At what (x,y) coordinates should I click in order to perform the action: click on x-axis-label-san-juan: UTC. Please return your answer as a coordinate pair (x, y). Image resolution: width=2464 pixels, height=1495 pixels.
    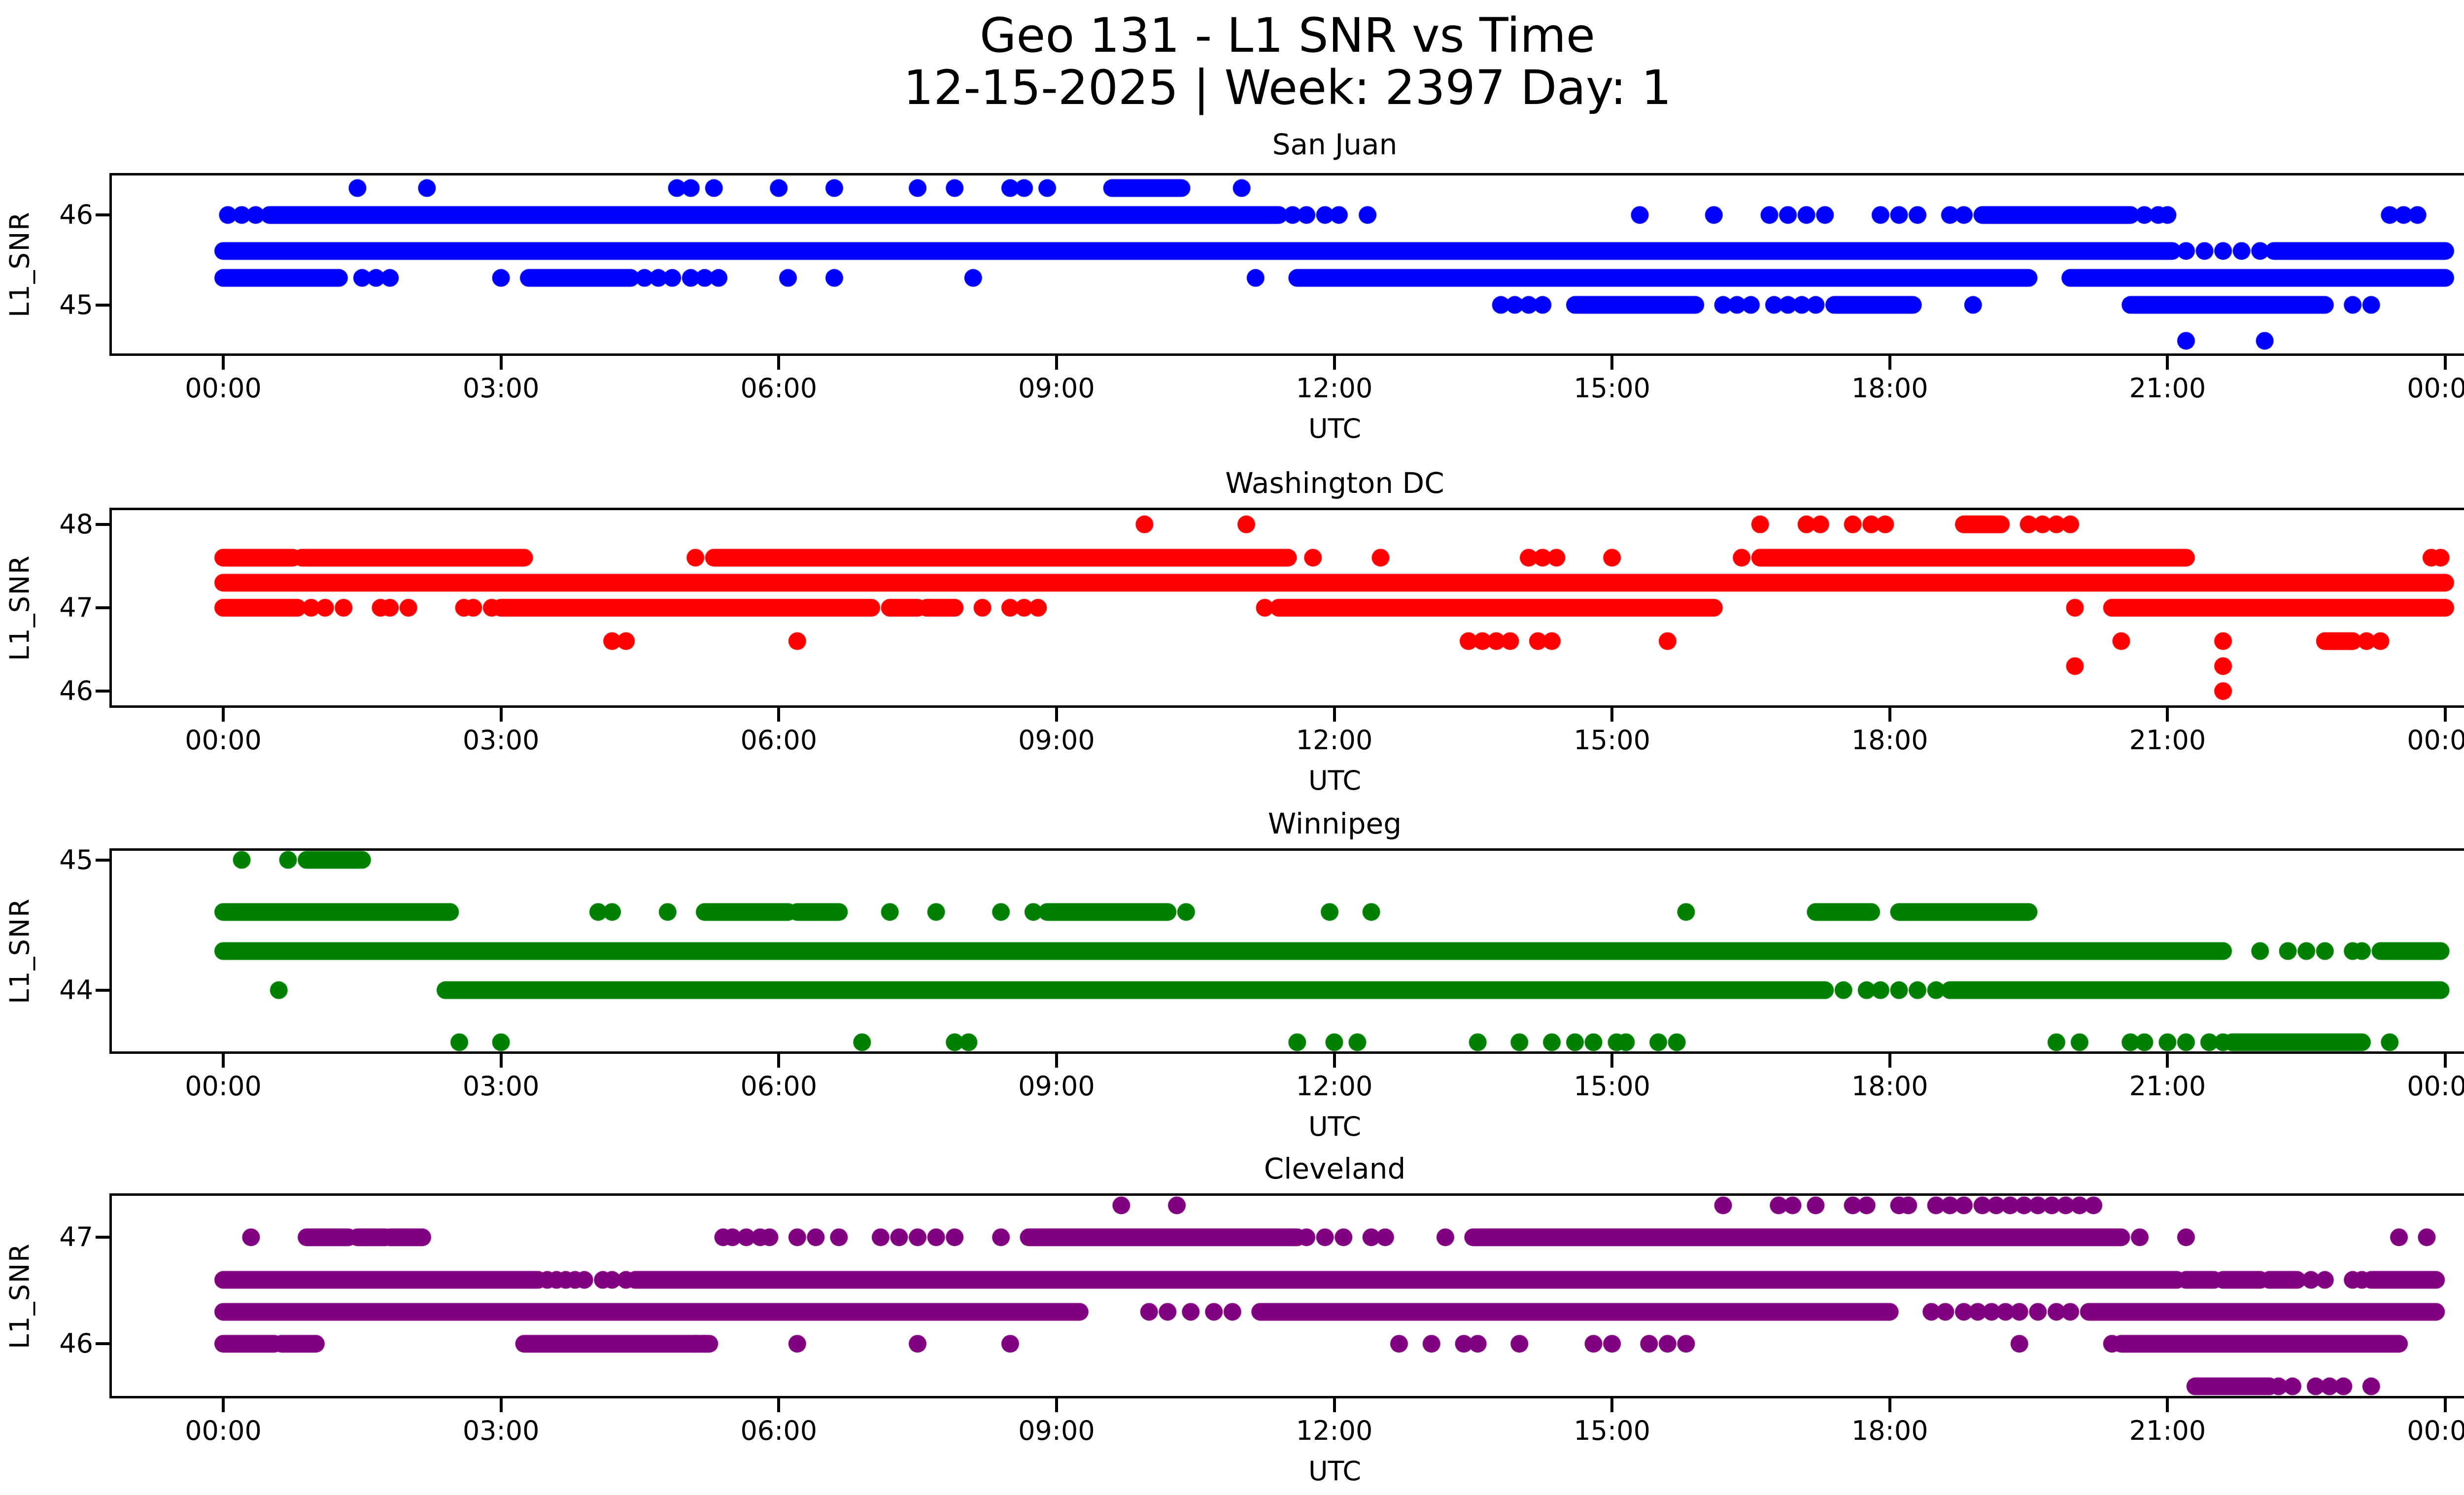
    Looking at the image, I should click on (1335, 428).